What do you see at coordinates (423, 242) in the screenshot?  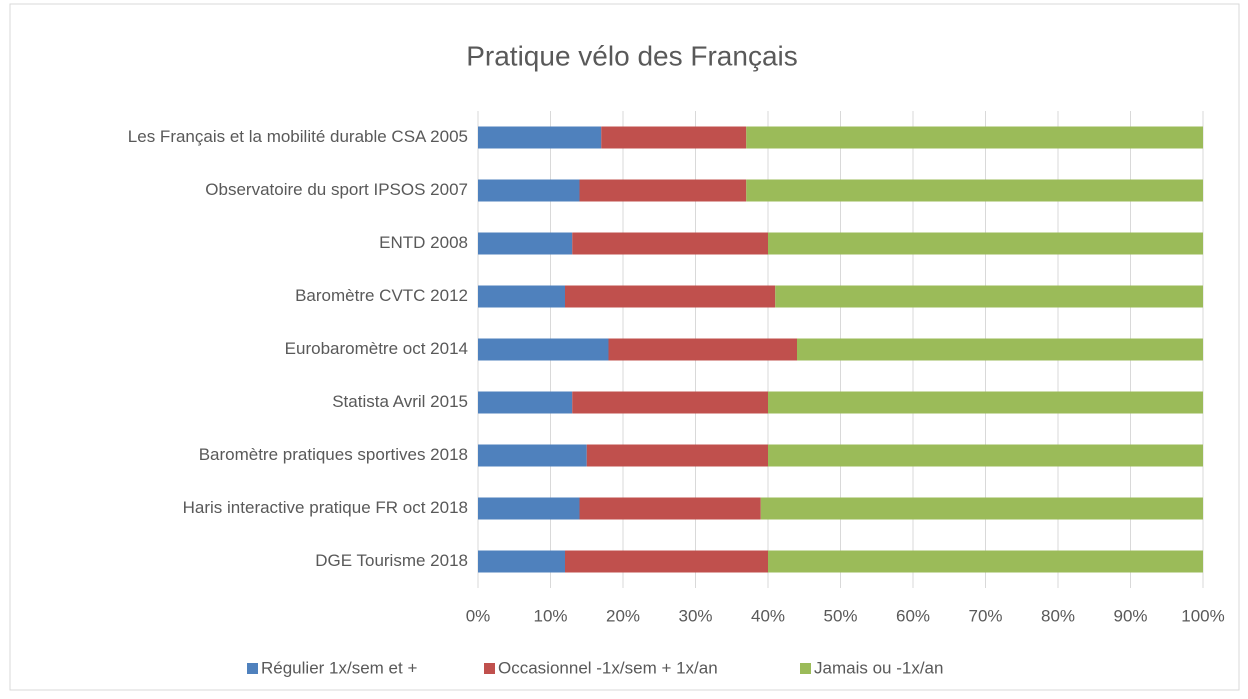 I see `y-tick-label: ENTD 2008` at bounding box center [423, 242].